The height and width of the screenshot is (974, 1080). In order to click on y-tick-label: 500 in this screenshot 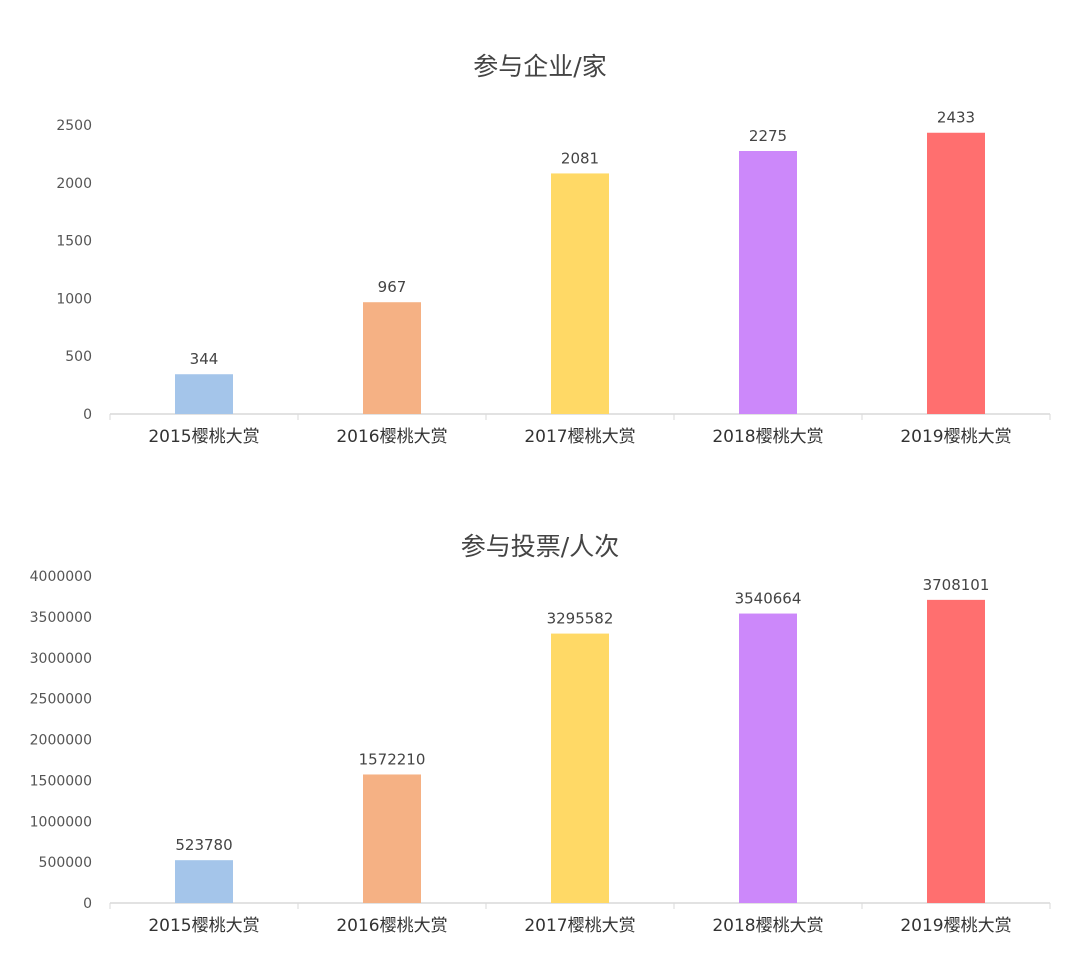, I will do `click(78, 357)`.